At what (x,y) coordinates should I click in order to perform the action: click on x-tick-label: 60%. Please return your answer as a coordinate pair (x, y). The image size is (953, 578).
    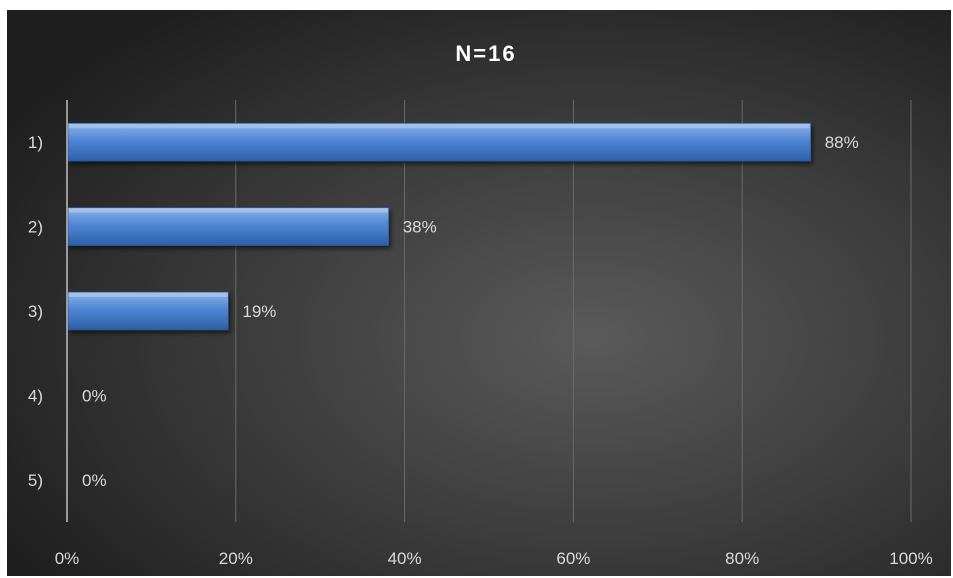
    Looking at the image, I should click on (573, 558).